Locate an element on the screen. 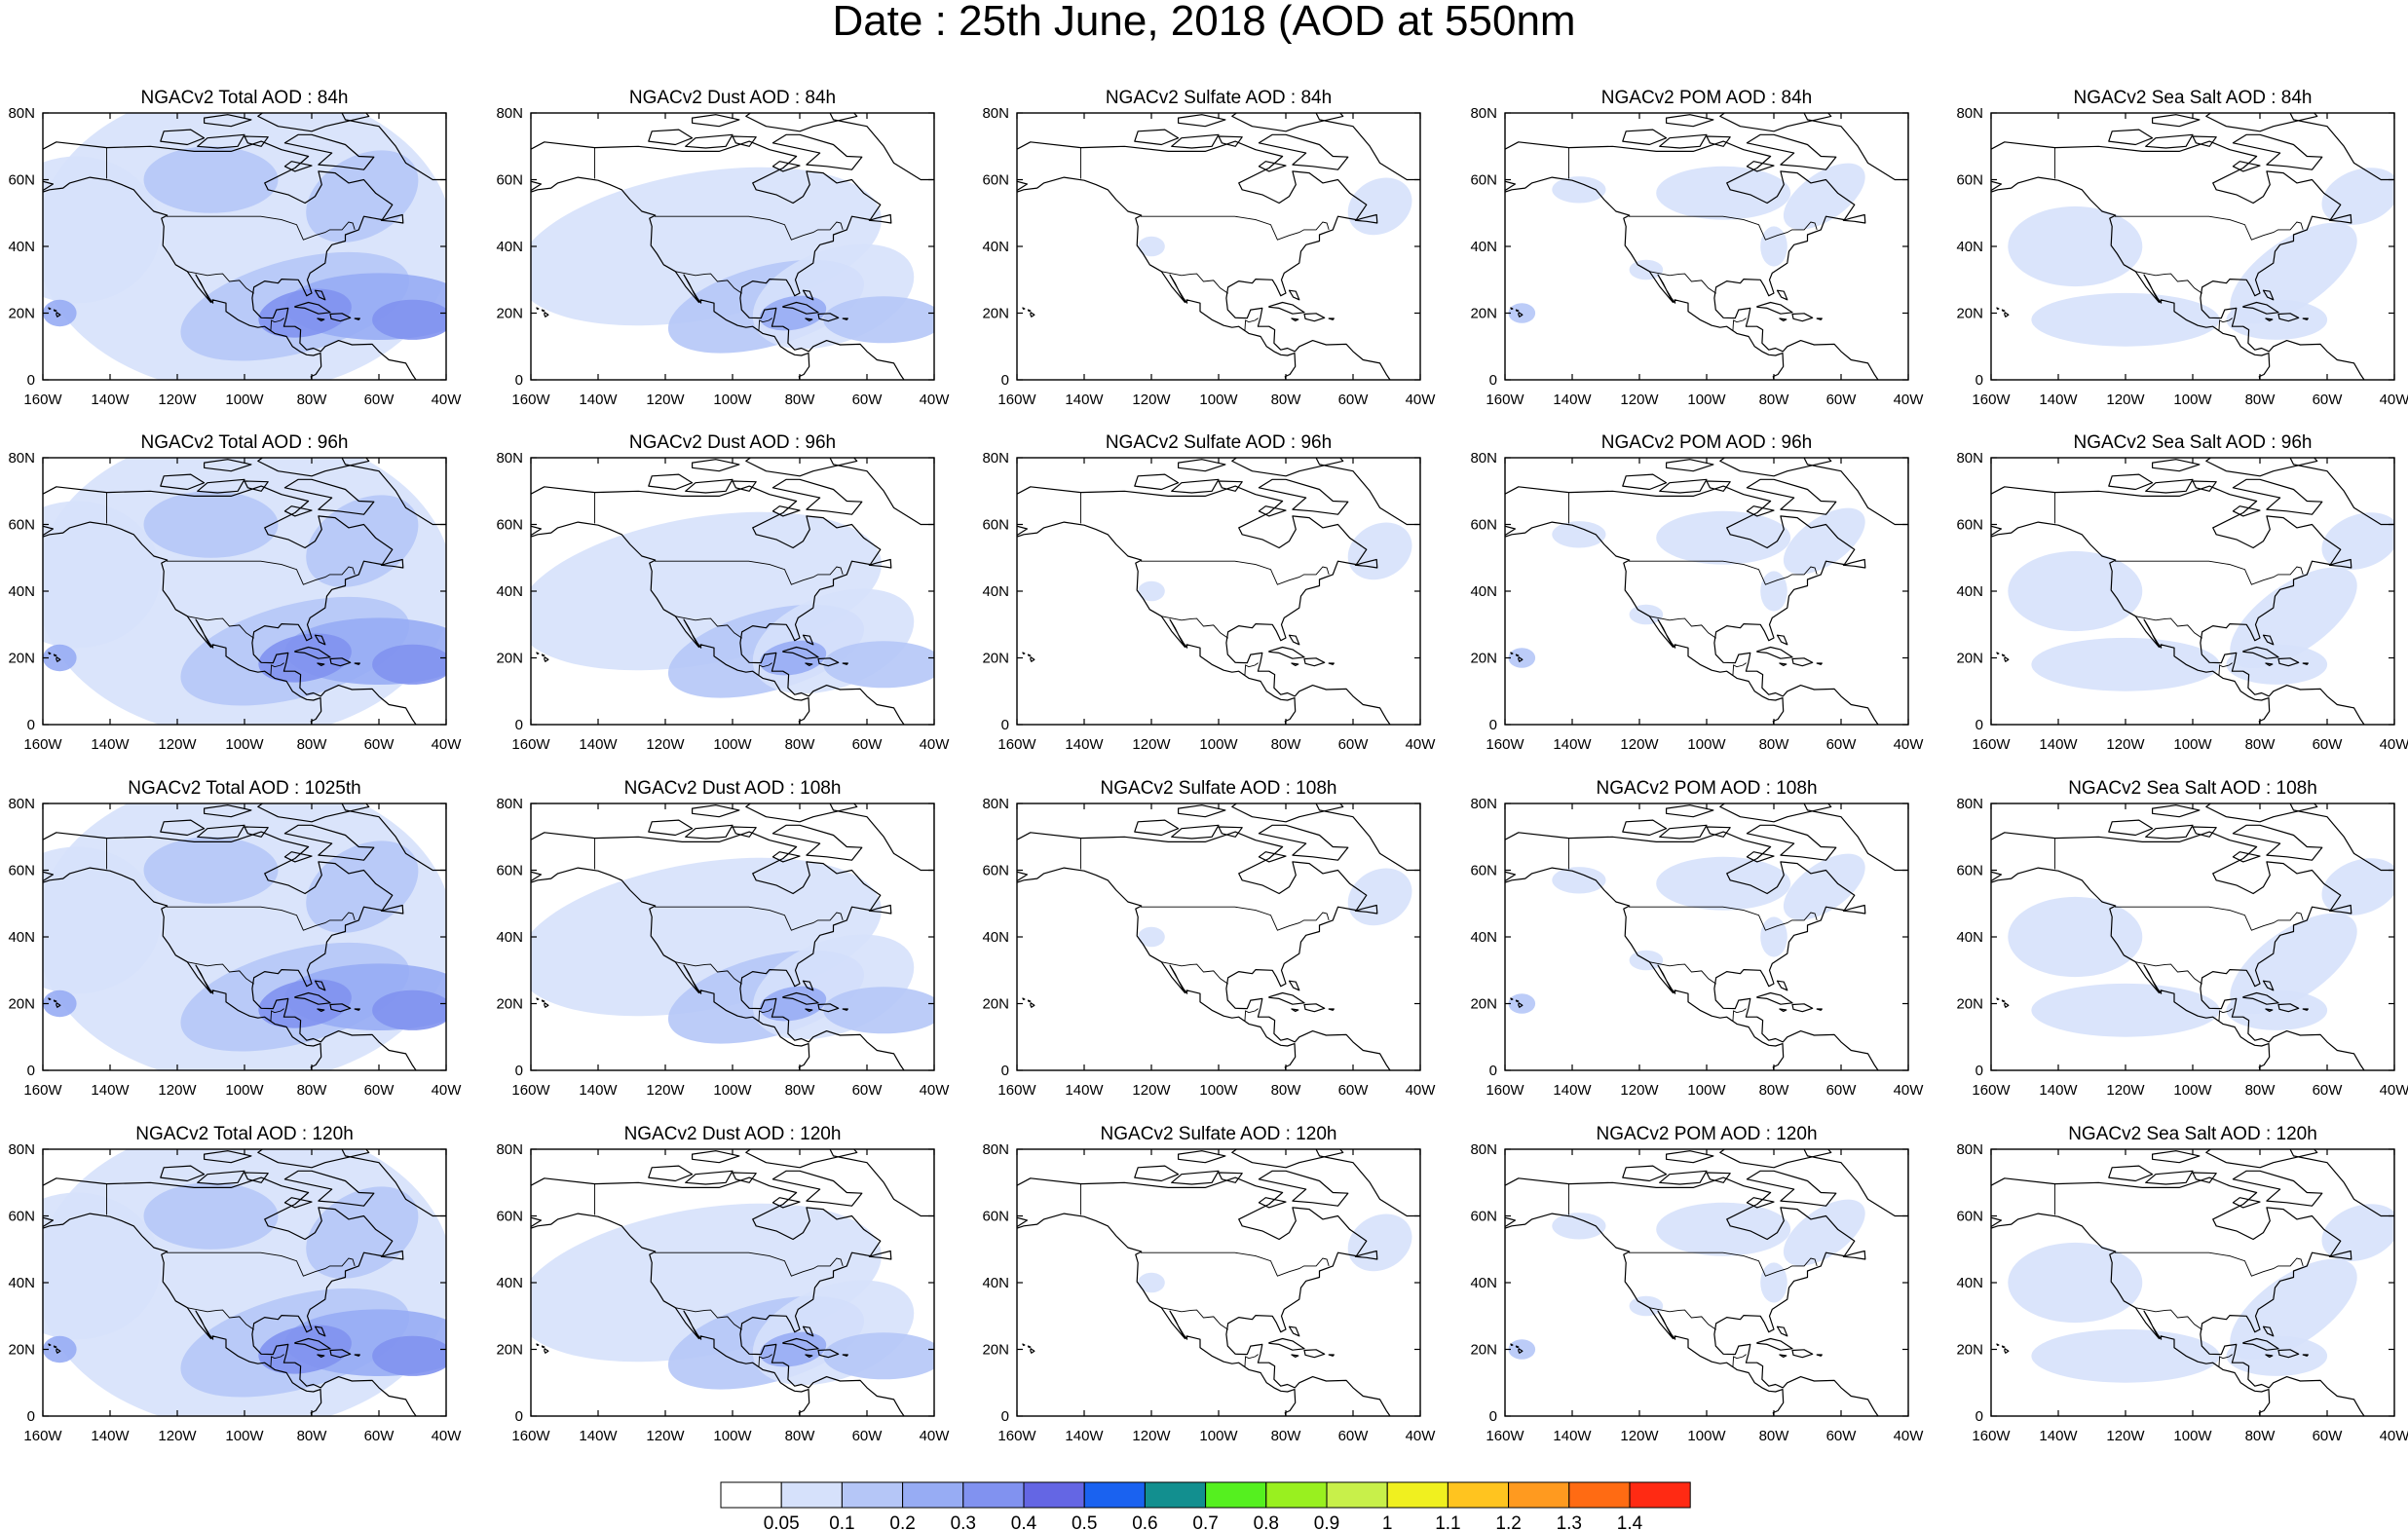 This screenshot has width=2408, height=1531. coastline is located at coordinates (2178, 950).